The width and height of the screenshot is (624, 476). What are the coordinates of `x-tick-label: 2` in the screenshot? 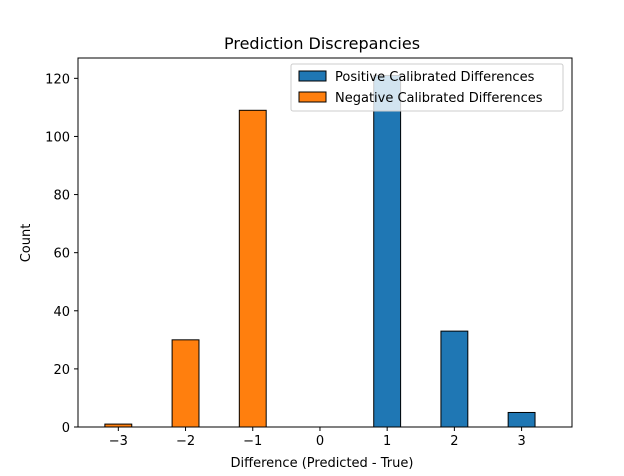 It's located at (454, 441).